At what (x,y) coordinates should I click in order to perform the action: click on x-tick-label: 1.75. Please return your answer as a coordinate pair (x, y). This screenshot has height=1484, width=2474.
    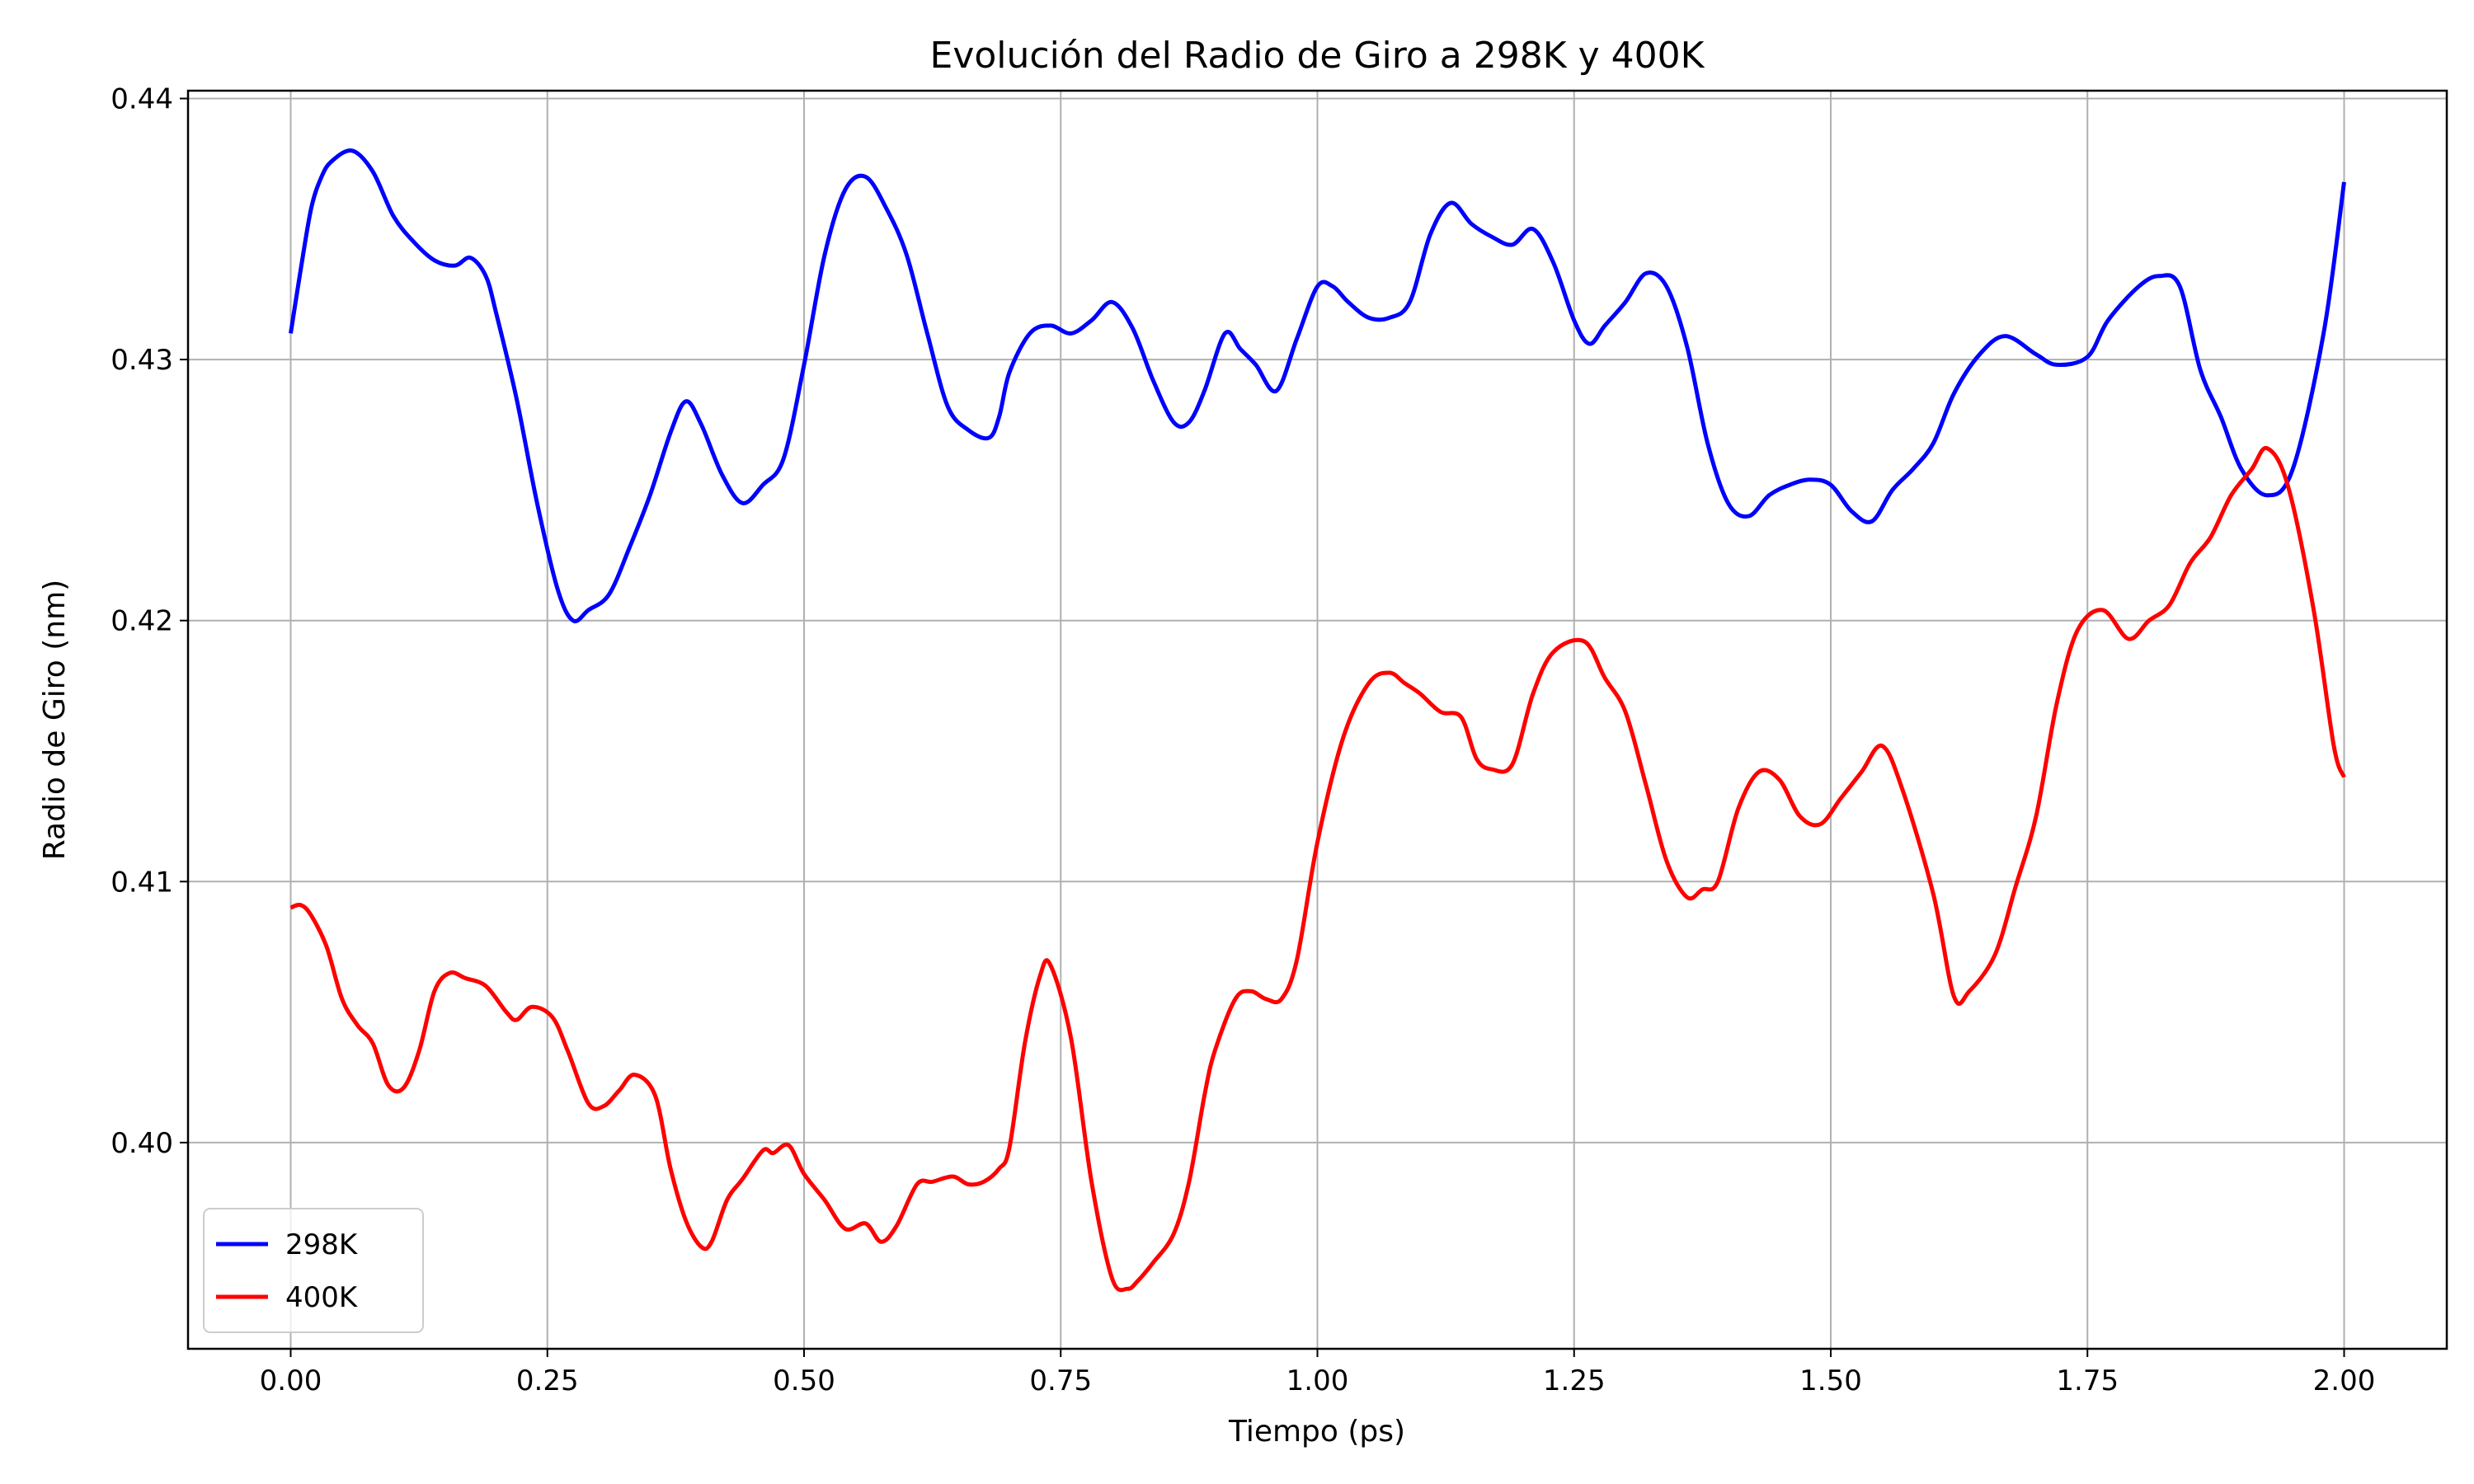
    Looking at the image, I should click on (2087, 1380).